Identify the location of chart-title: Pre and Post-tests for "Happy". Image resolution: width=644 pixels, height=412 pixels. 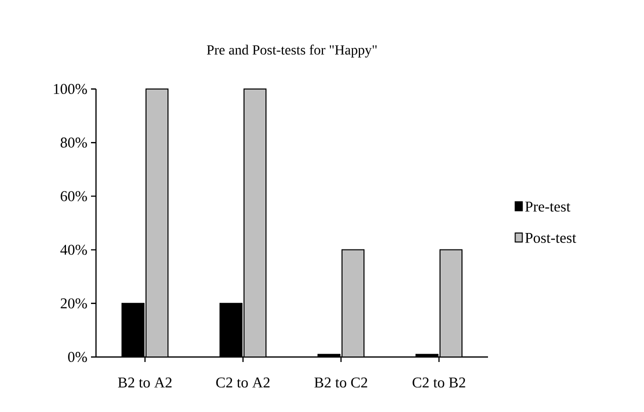
(291, 51).